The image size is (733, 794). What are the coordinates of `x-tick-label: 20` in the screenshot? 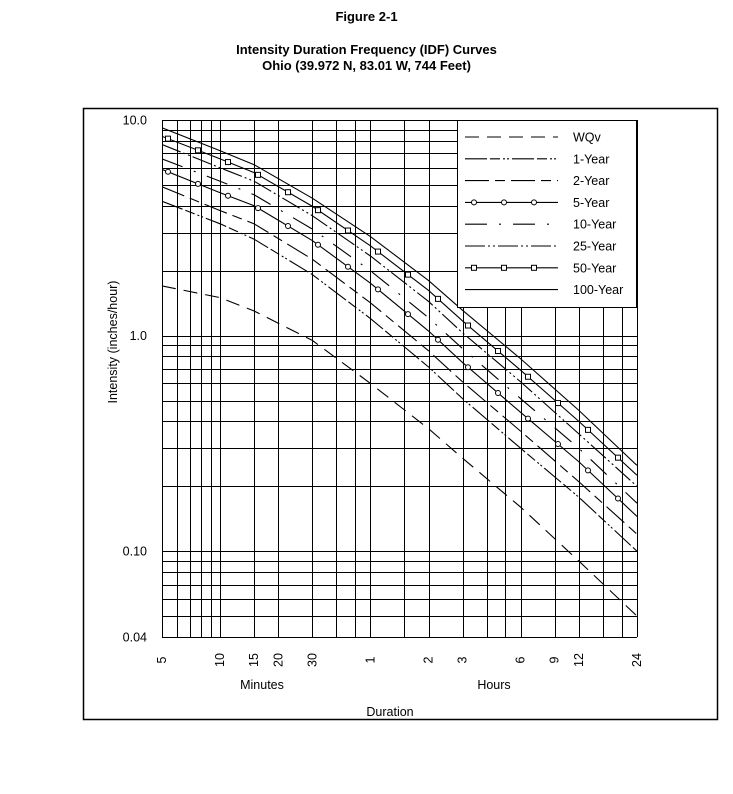 It's located at (278, 660).